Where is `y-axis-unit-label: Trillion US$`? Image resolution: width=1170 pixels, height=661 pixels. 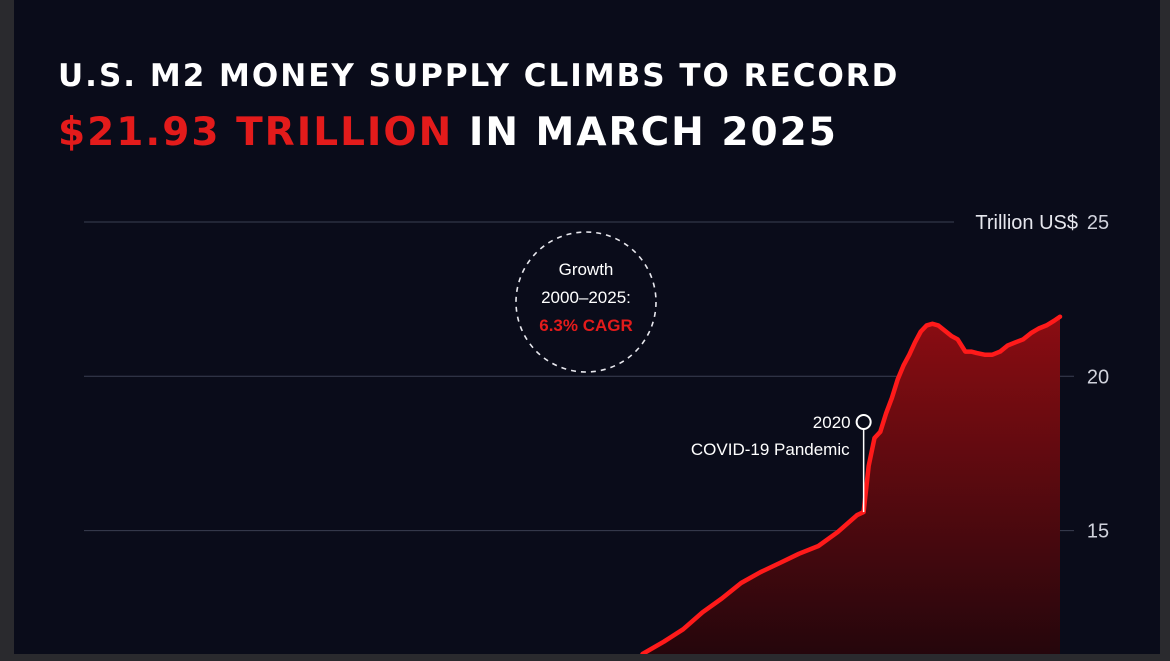 y-axis-unit-label: Trillion US$ is located at coordinates (1026, 223).